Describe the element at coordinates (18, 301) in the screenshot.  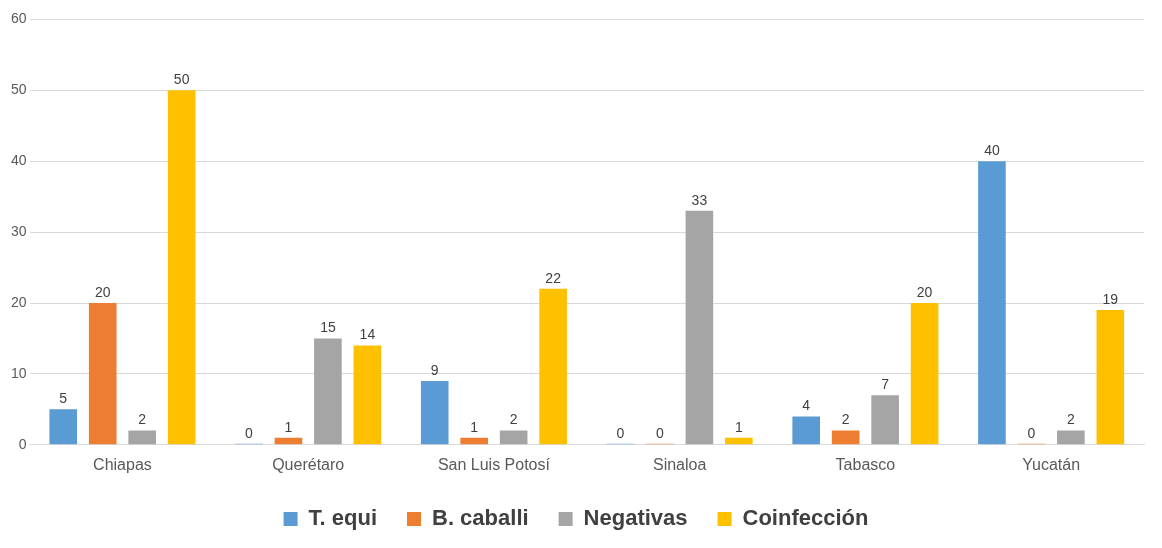
I see `y-tick-label: 20` at that location.